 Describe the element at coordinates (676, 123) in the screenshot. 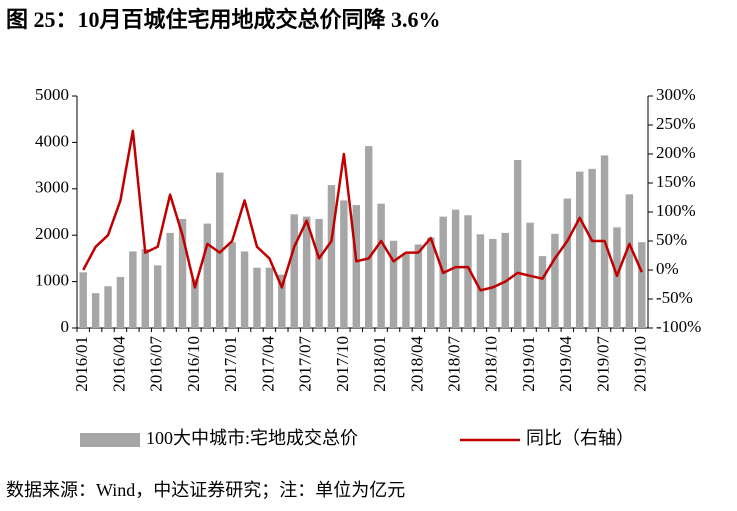

I see `y2-tick-label: 250%` at that location.